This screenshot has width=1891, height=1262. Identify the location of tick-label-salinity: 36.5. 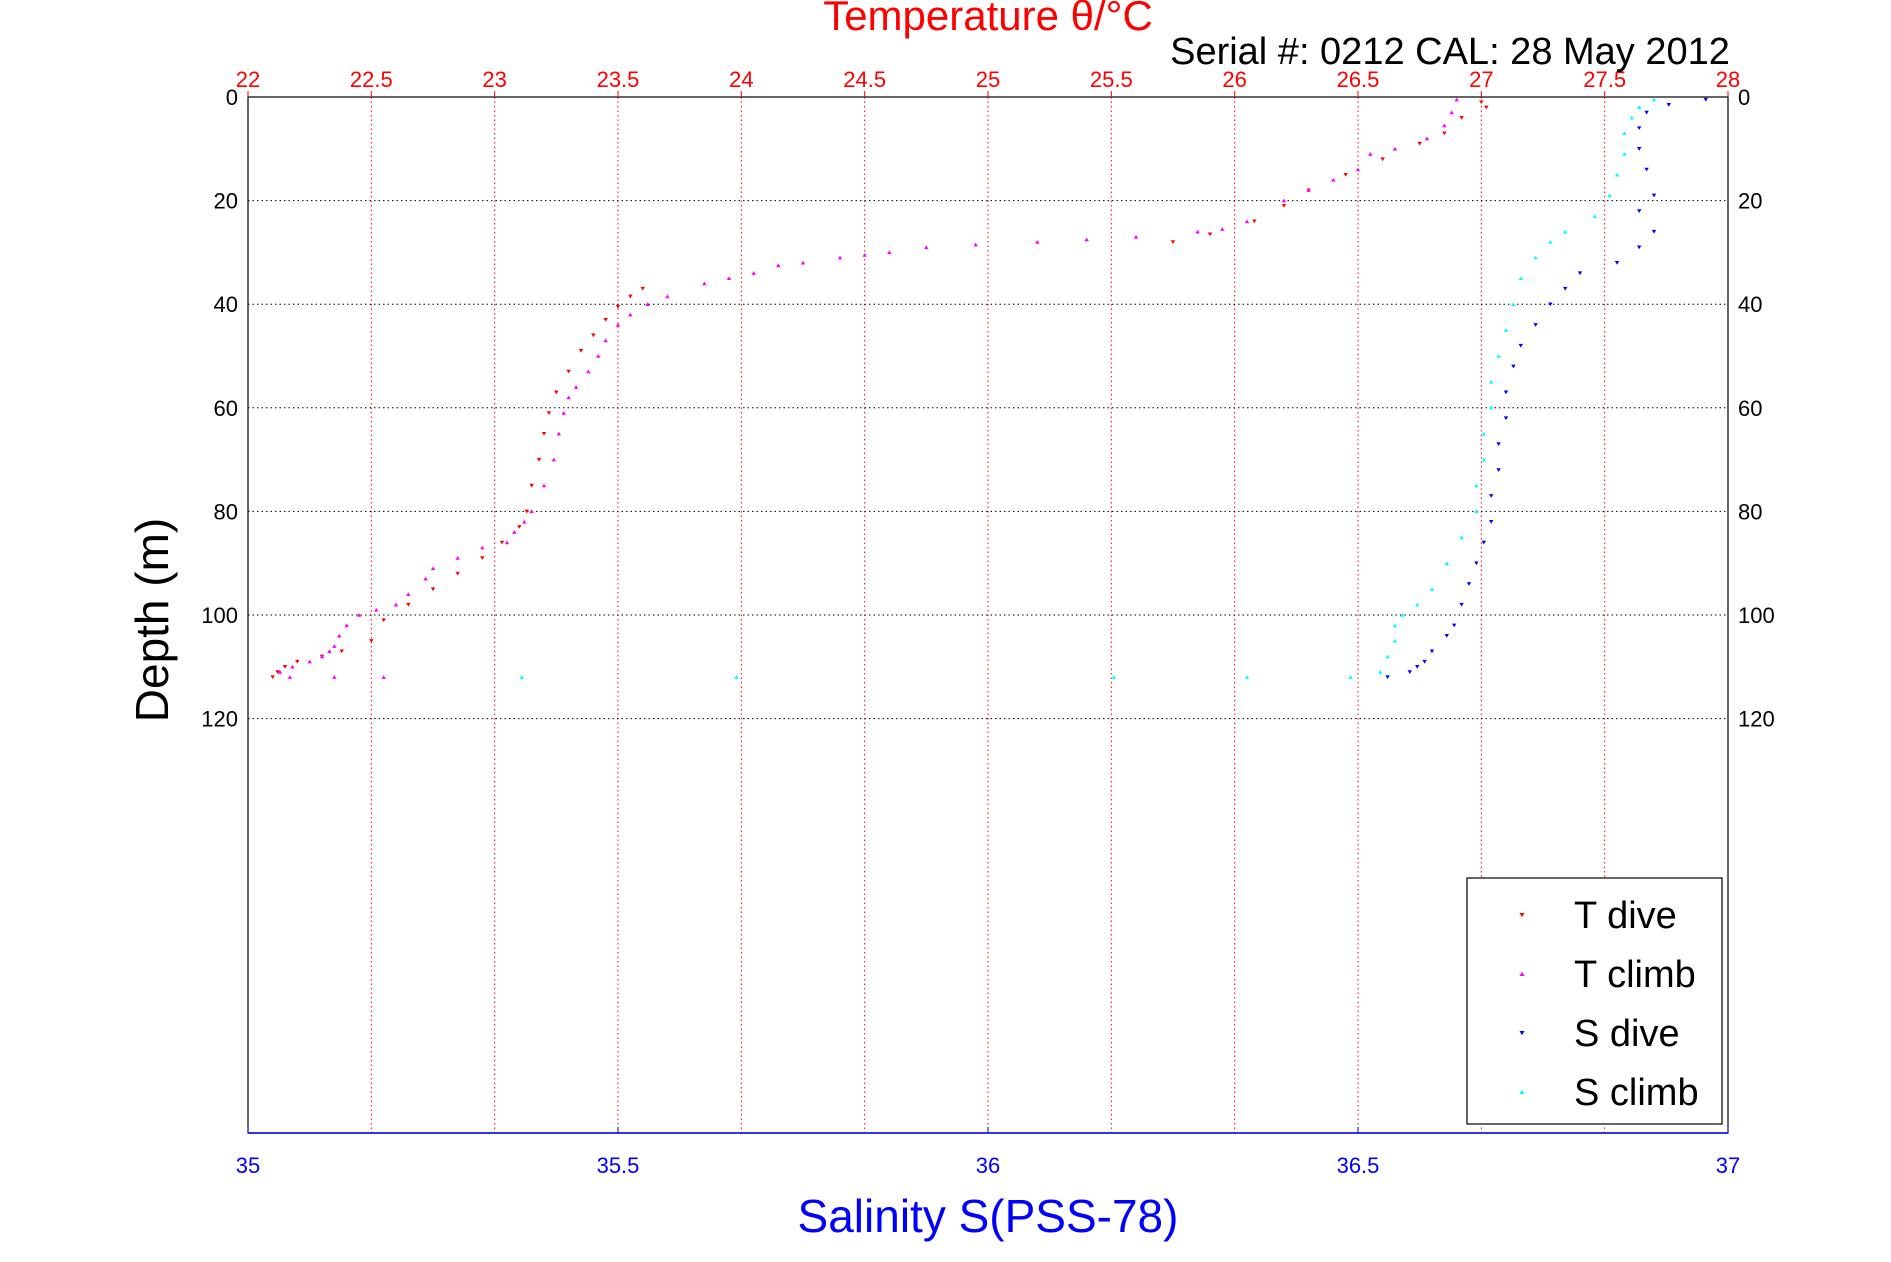
(1358, 1165).